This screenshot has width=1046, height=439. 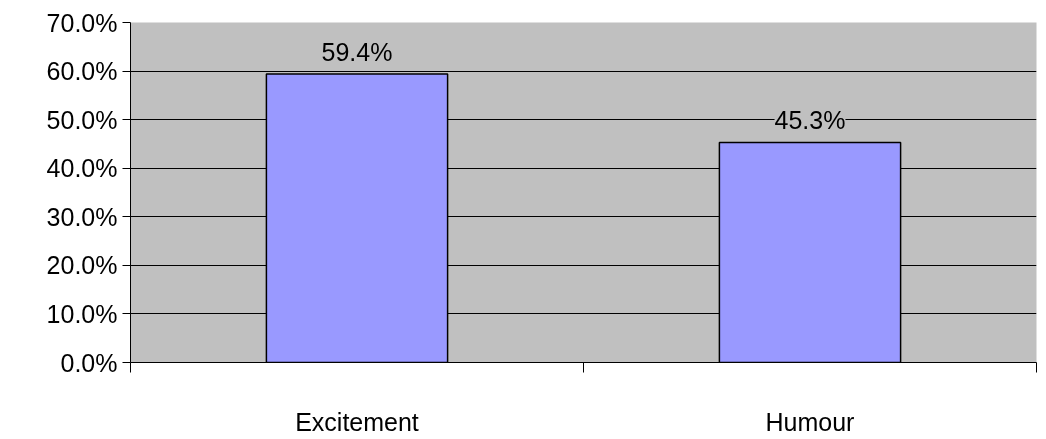 I want to click on y-tick-label: 20.0%, so click(x=82, y=265).